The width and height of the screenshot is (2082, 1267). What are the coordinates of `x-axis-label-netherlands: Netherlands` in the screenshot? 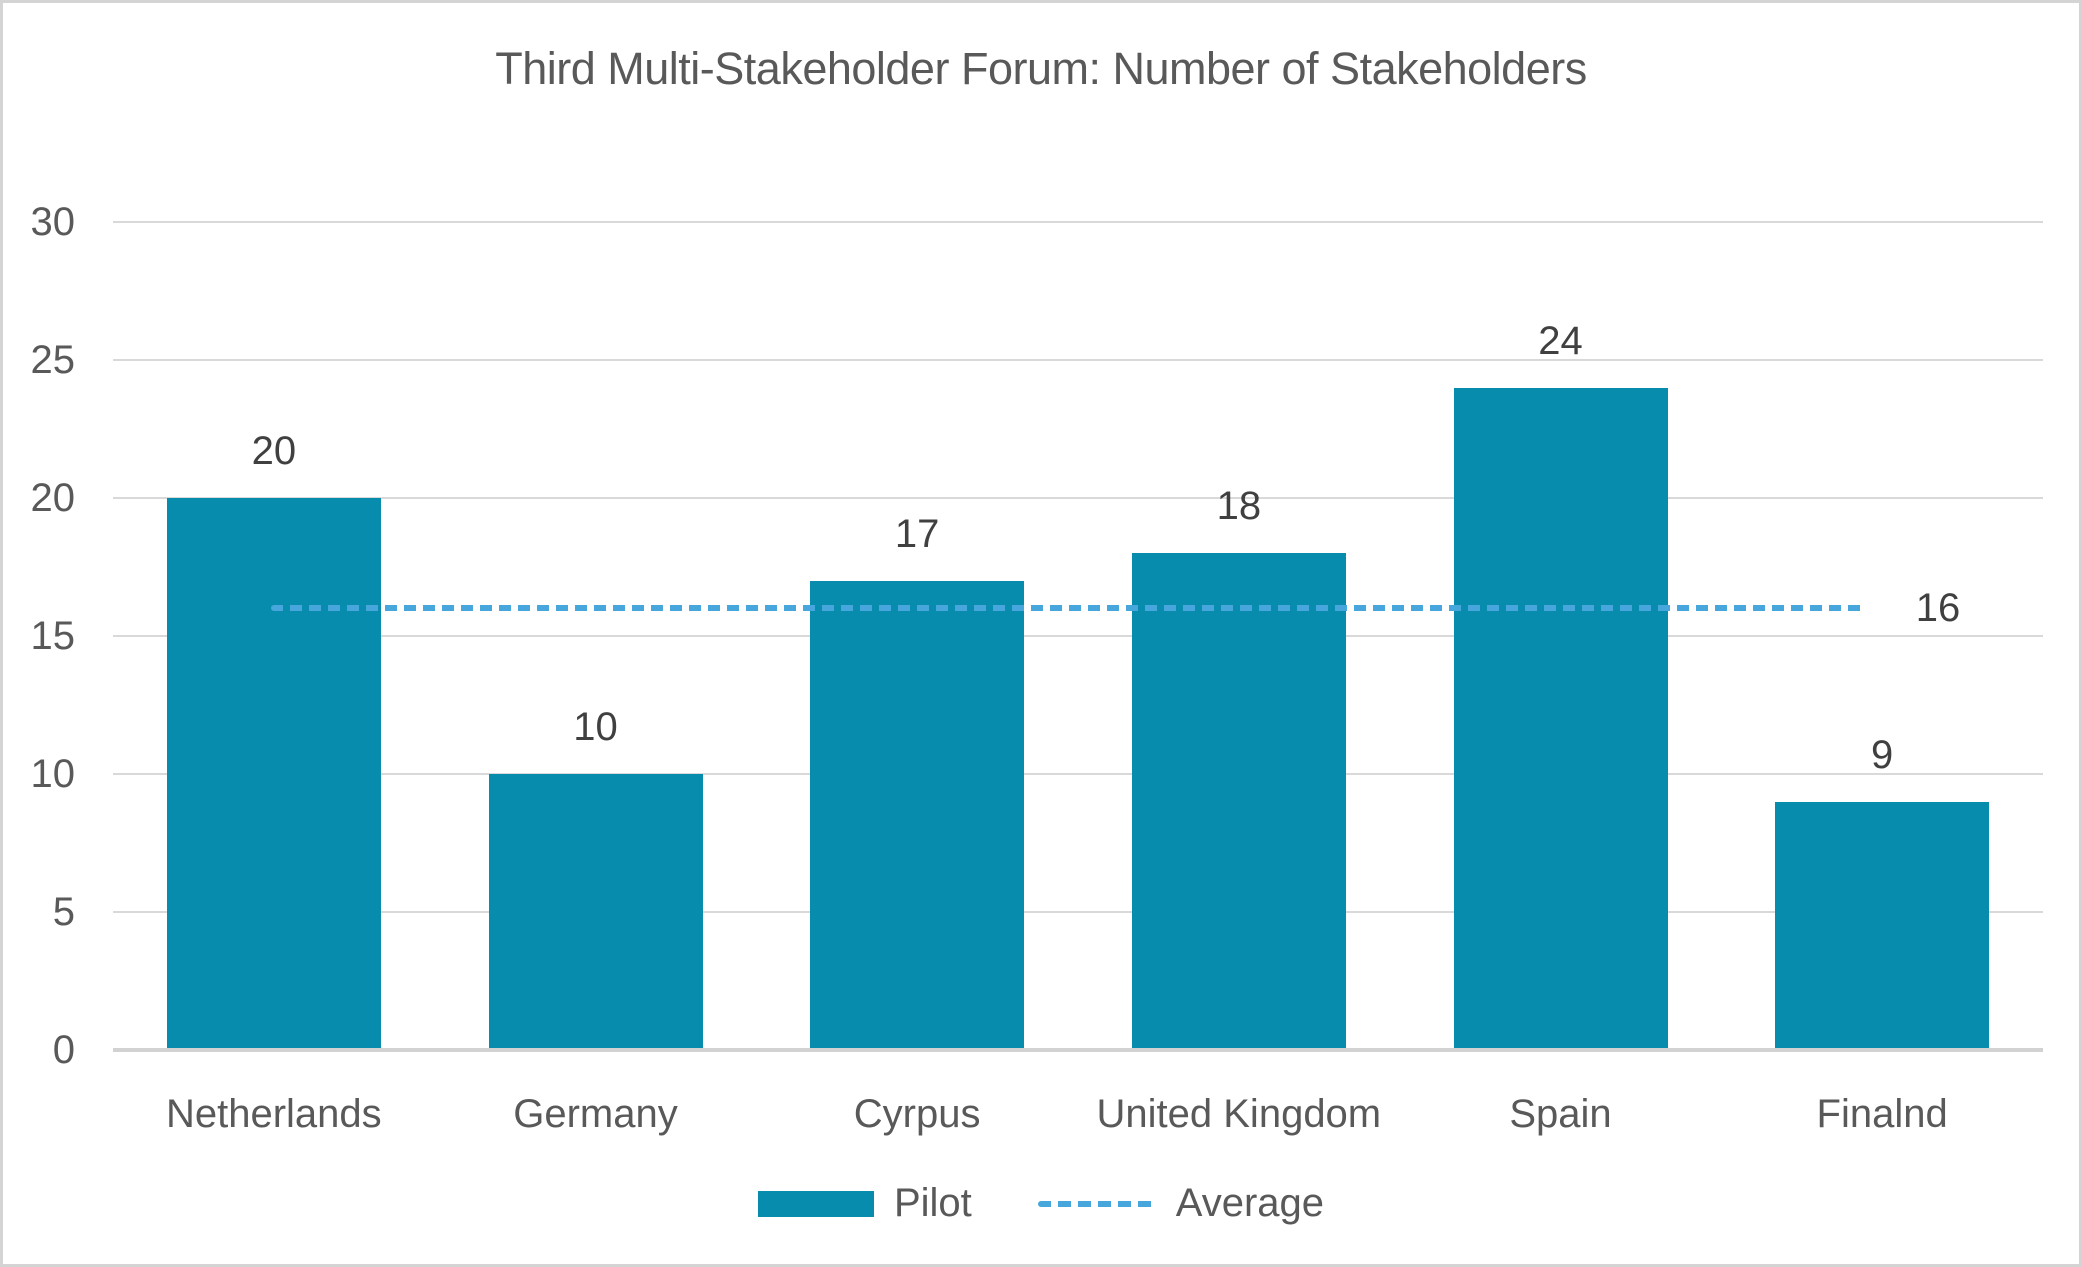 It's located at (273, 1114).